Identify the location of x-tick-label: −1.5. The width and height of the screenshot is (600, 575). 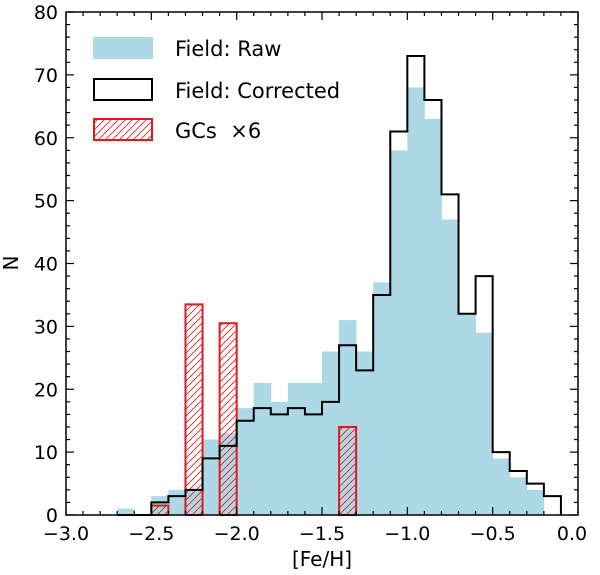
(322, 534).